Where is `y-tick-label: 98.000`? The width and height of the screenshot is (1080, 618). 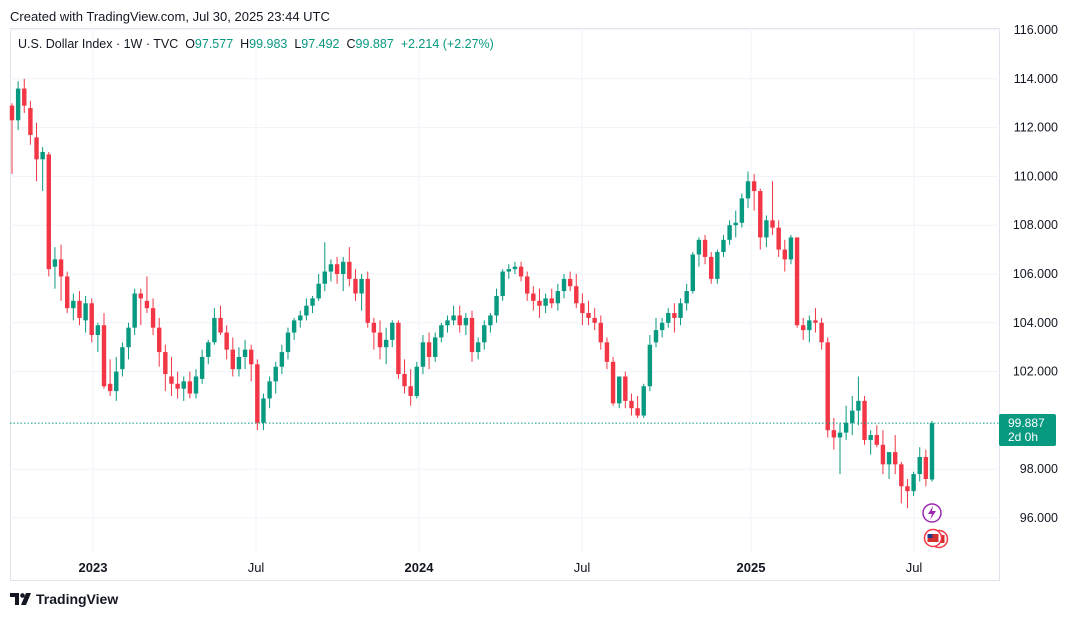 y-tick-label: 98.000 is located at coordinates (1039, 469).